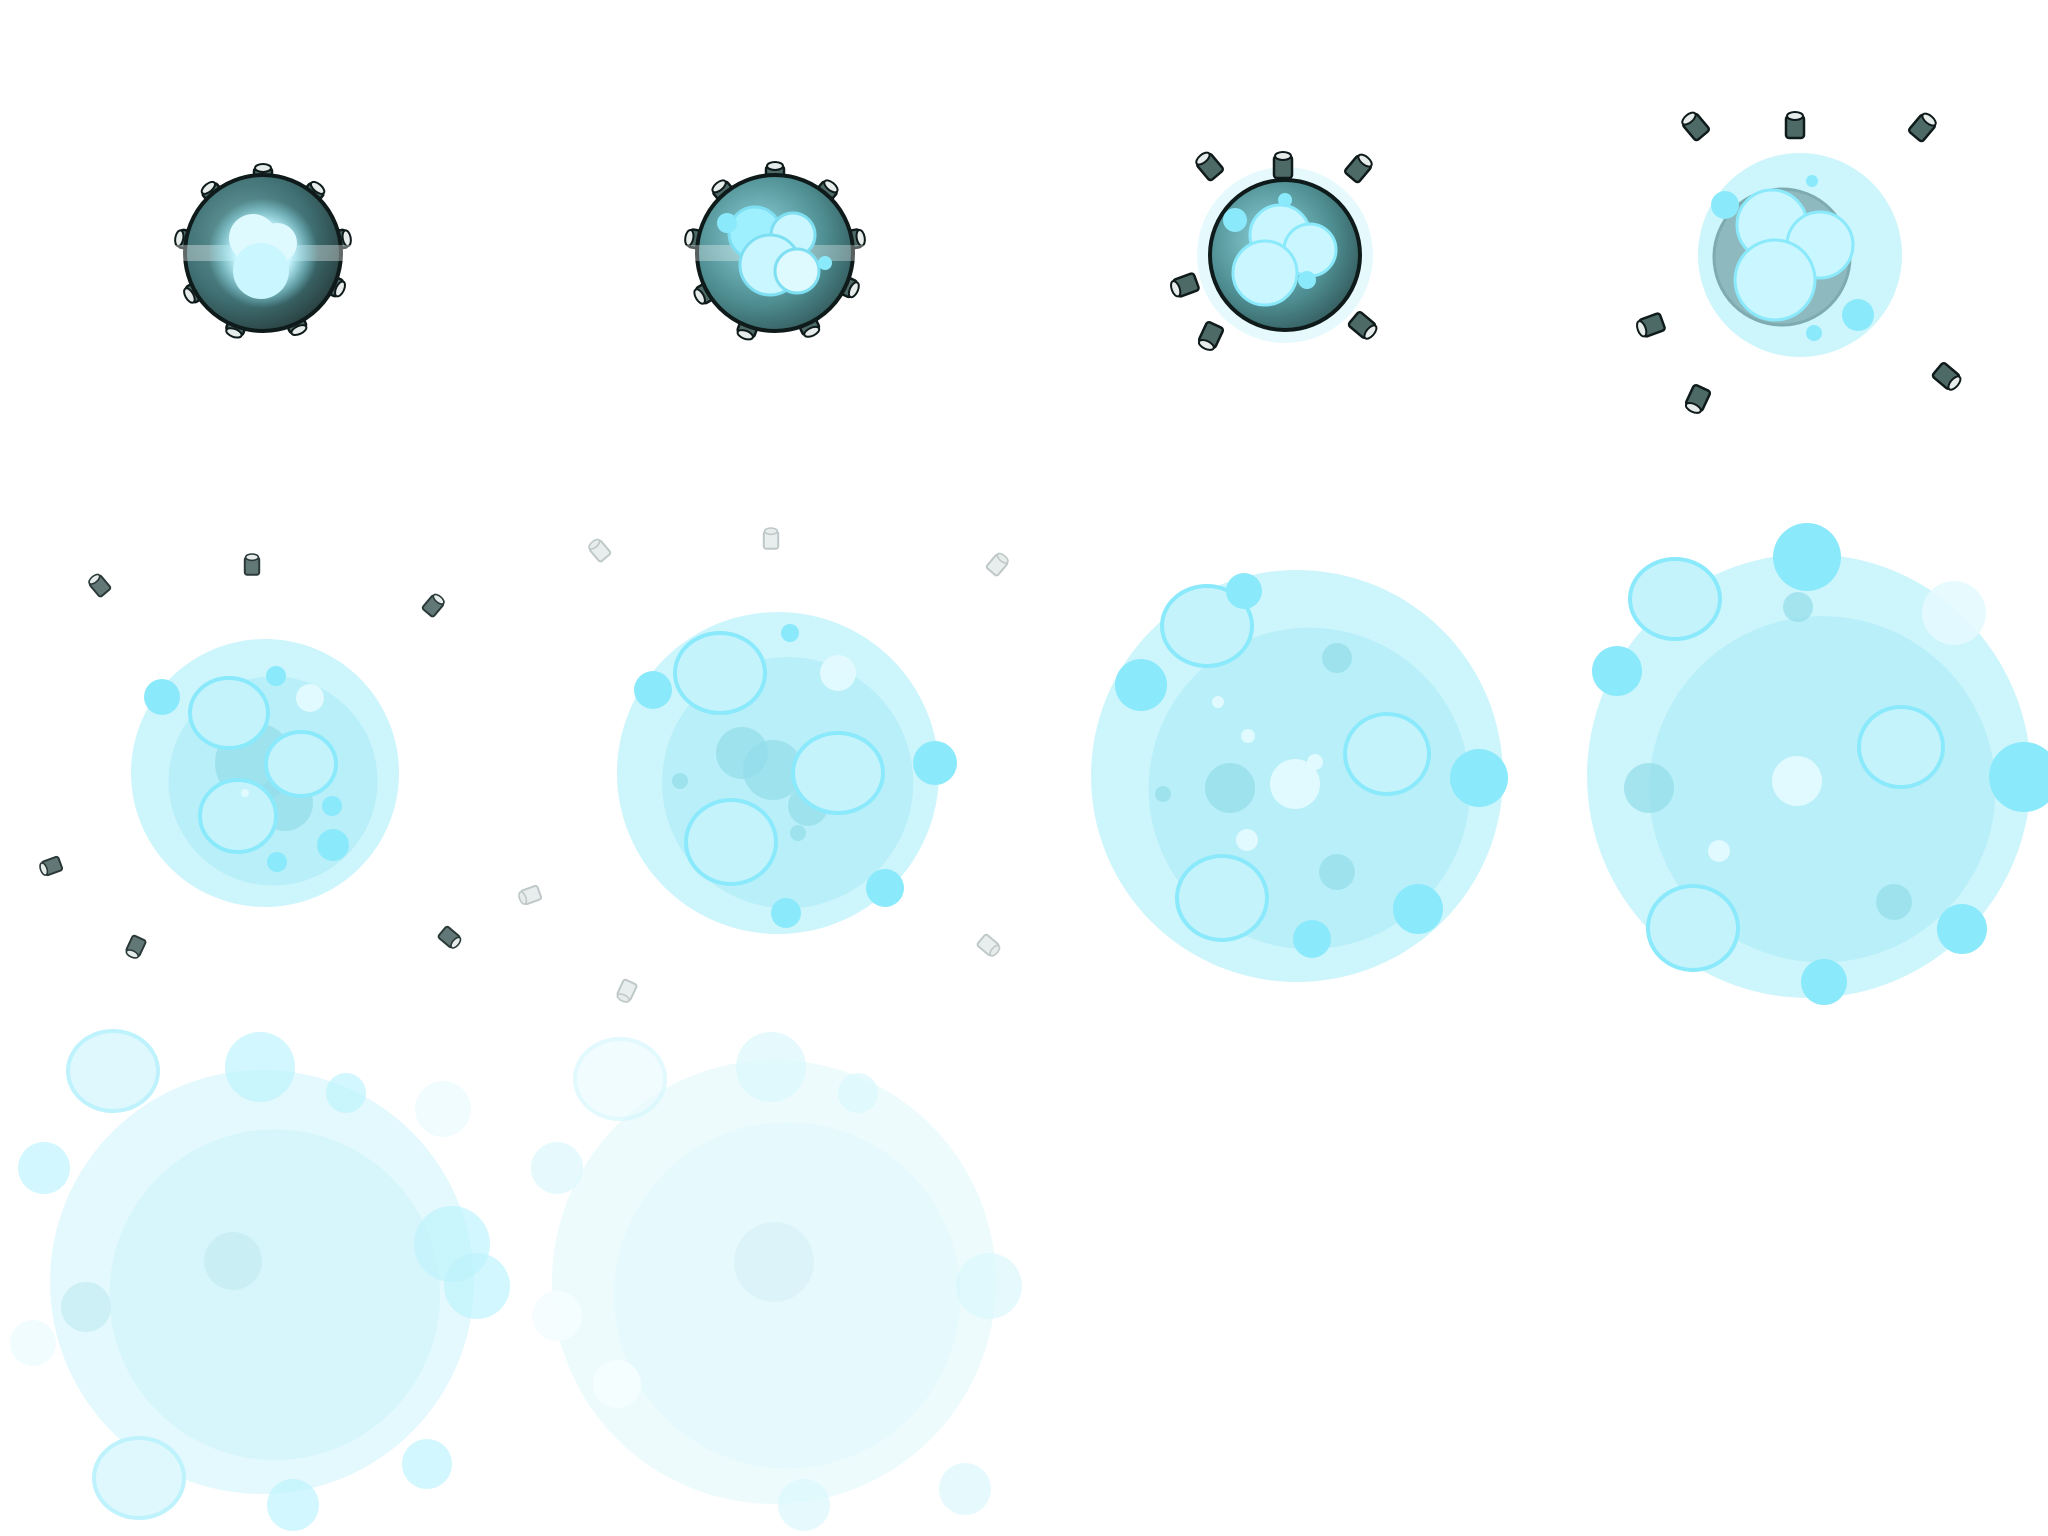  I want to click on frame-6-cloud-expanding, so click(763, 765).